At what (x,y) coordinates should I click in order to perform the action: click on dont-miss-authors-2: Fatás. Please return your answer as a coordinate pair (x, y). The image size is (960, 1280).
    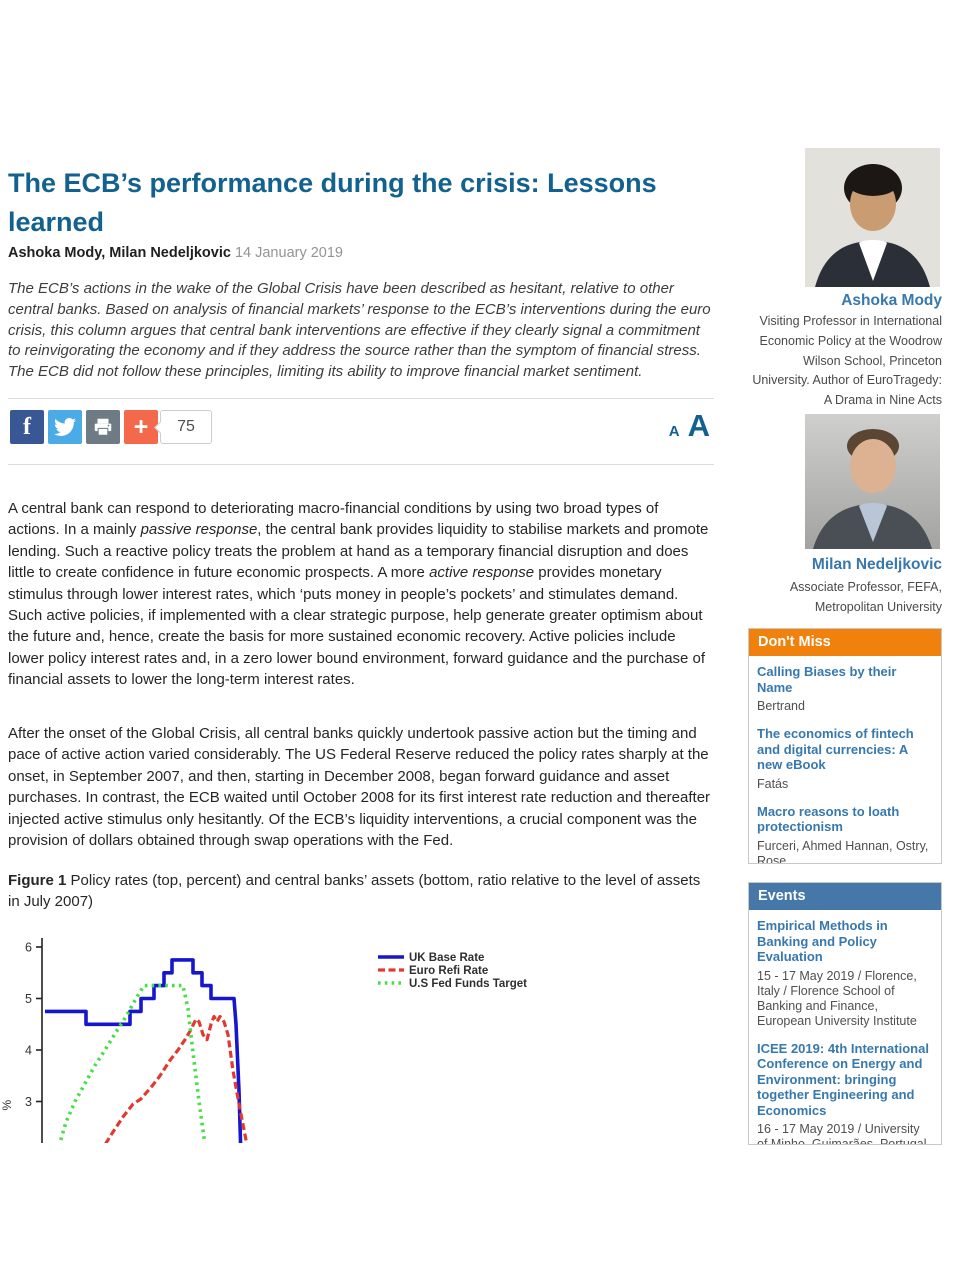
    Looking at the image, I should click on (773, 783).